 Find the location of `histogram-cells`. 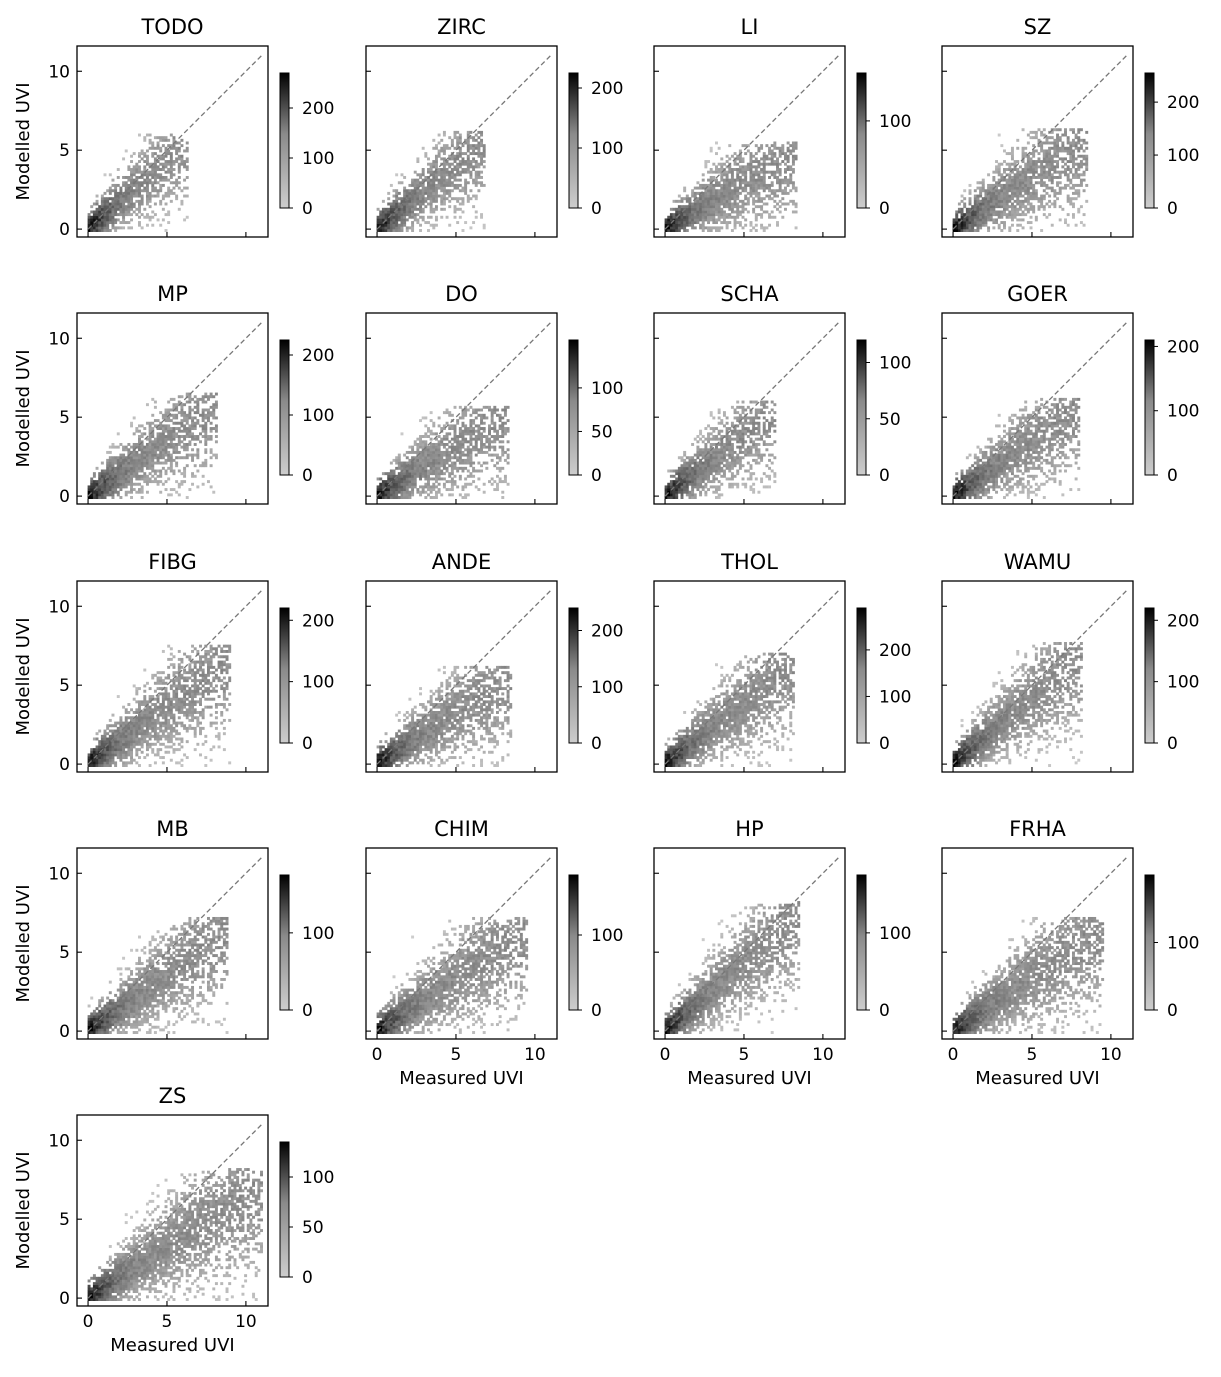

histogram-cells is located at coordinates (431, 181).